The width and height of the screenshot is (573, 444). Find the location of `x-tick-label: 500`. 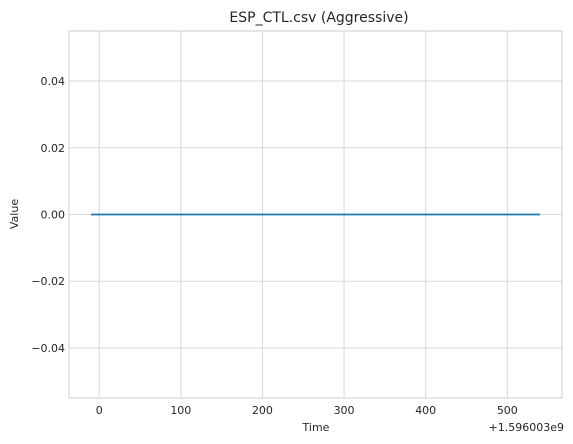

x-tick-label: 500 is located at coordinates (507, 410).